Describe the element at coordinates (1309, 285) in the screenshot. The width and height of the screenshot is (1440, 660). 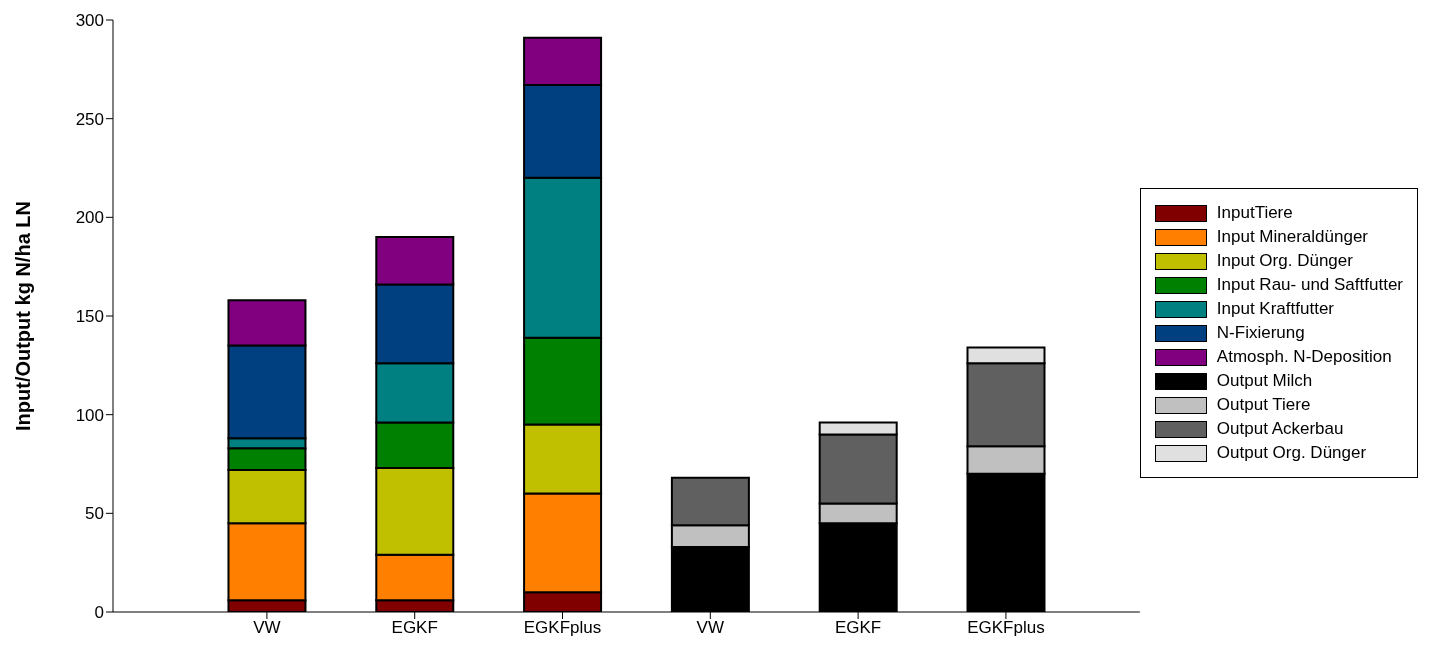
I see `legend-label: Input Rau- und Saftfutter` at that location.